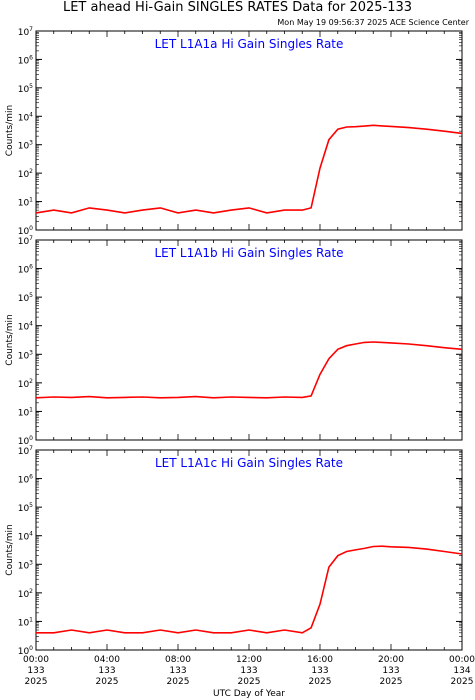 Image resolution: width=475 pixels, height=700 pixels. Describe the element at coordinates (461, 671) in the screenshot. I see `x-tick-label: 134` at that location.